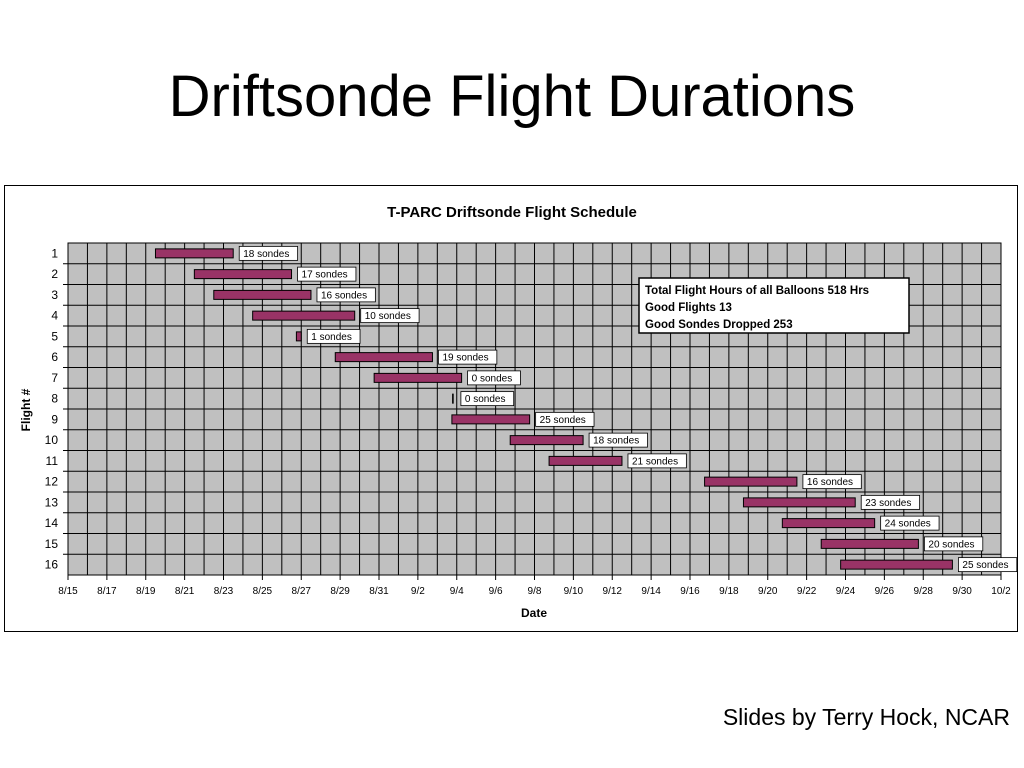 The width and height of the screenshot is (1024, 768). Describe the element at coordinates (418, 591) in the screenshot. I see `x-tick-label: 9/2` at that location.